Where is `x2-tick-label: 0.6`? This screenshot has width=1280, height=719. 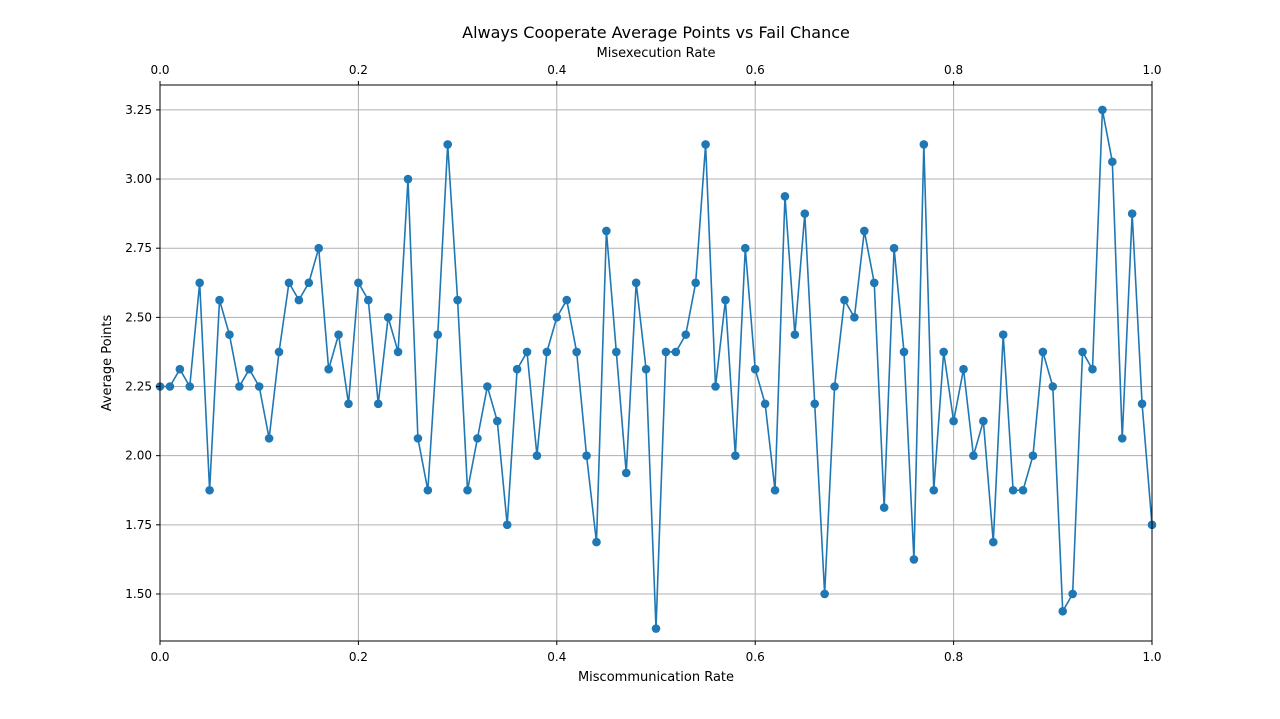 x2-tick-label: 0.6 is located at coordinates (755, 70).